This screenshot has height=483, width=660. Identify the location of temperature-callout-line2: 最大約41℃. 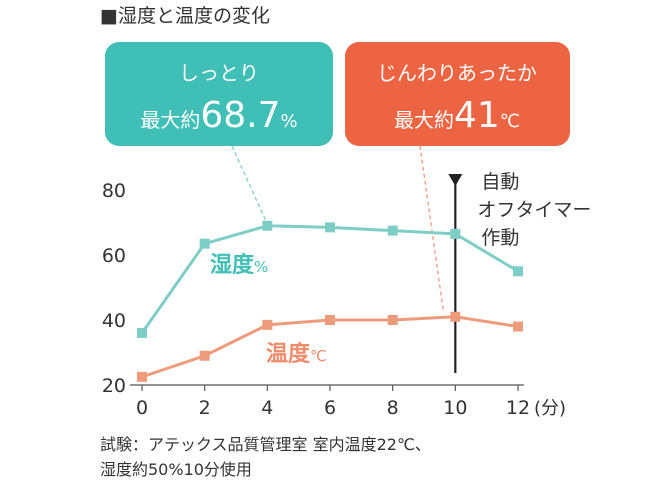
(457, 115).